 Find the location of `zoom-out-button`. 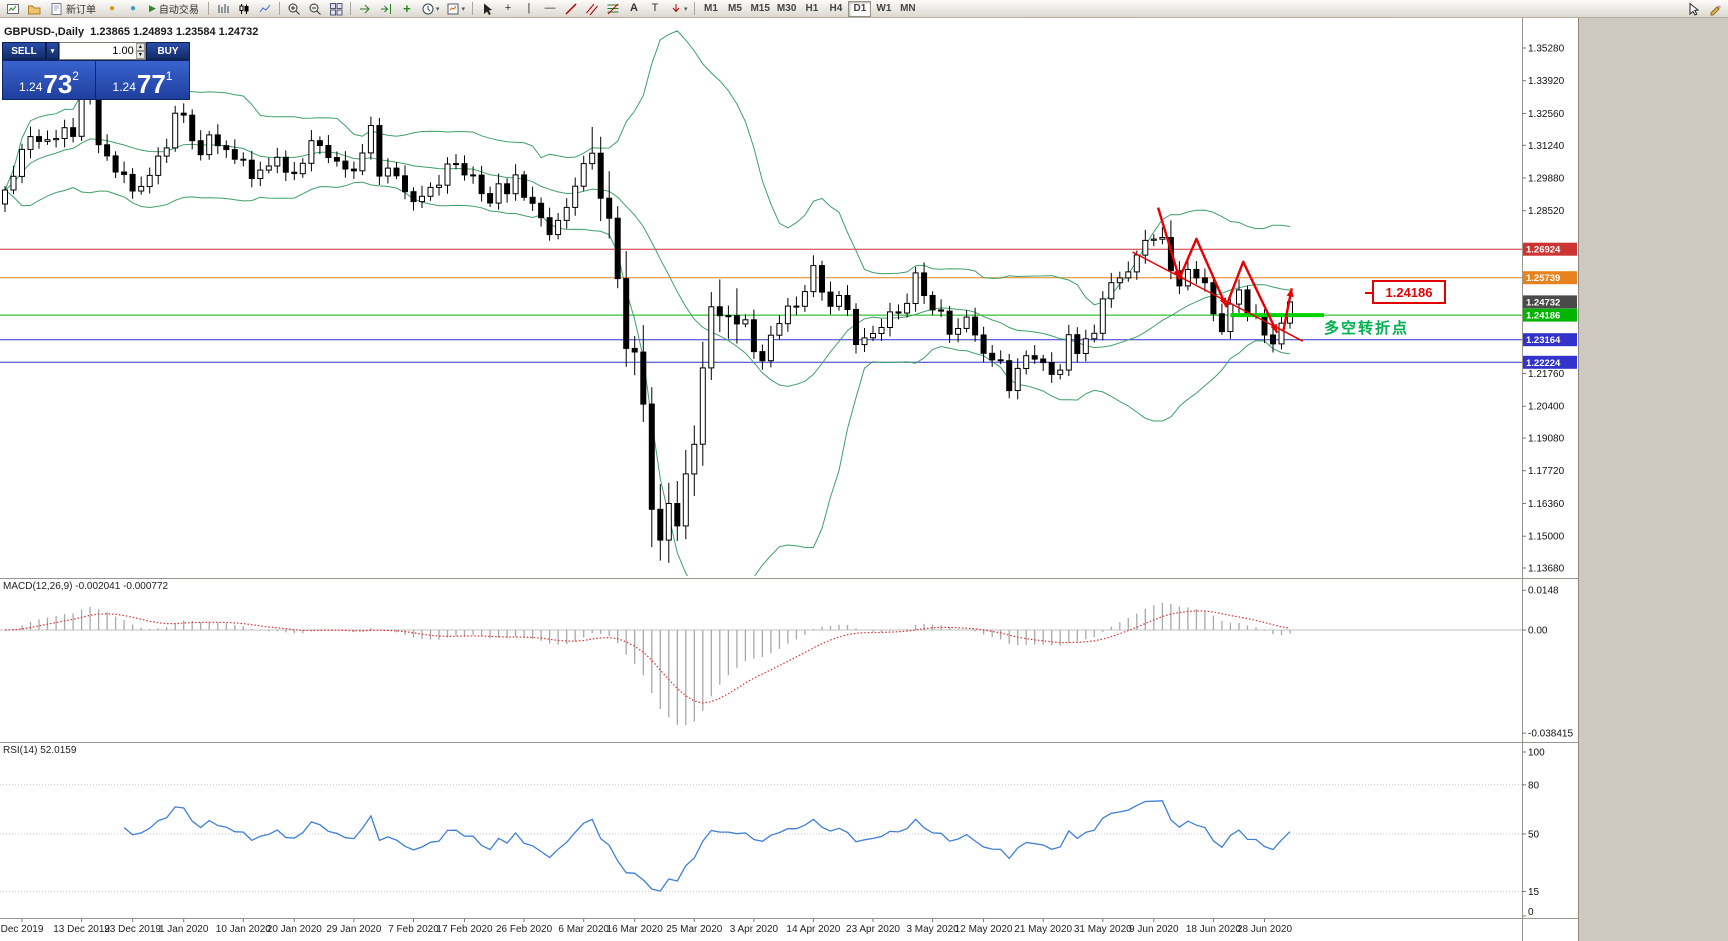

zoom-out-button is located at coordinates (315, 9).